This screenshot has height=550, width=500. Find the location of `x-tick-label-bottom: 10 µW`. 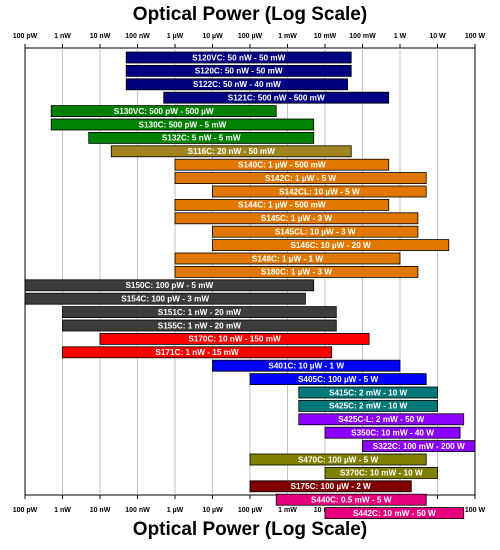

x-tick-label-bottom: 10 µW is located at coordinates (212, 510).